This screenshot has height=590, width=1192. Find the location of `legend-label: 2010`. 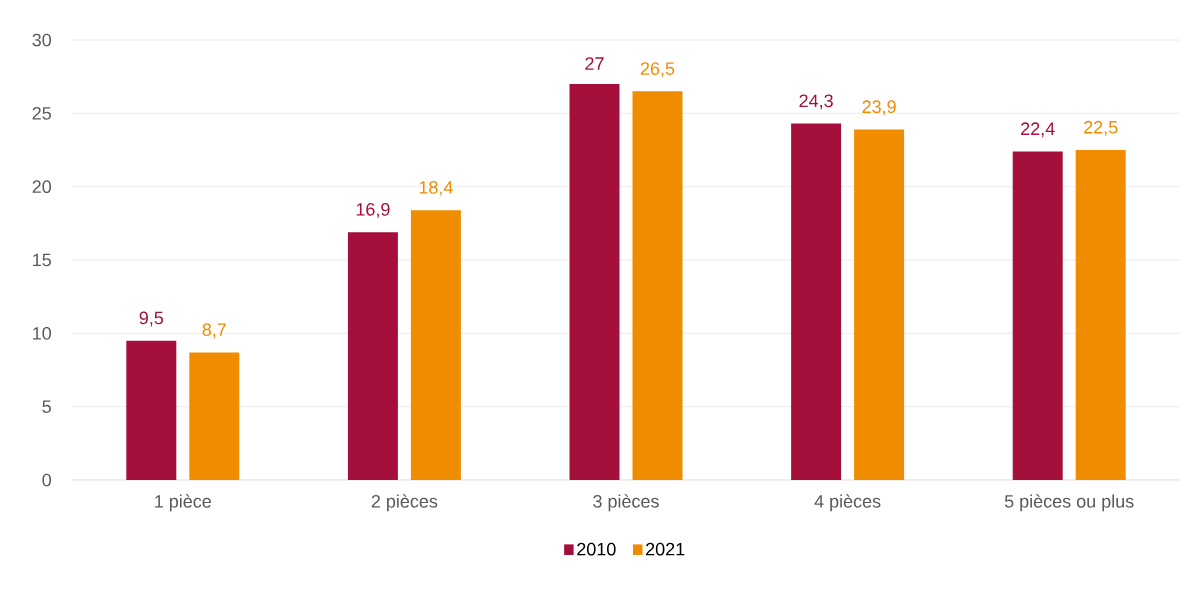

legend-label: 2010 is located at coordinates (596, 549).